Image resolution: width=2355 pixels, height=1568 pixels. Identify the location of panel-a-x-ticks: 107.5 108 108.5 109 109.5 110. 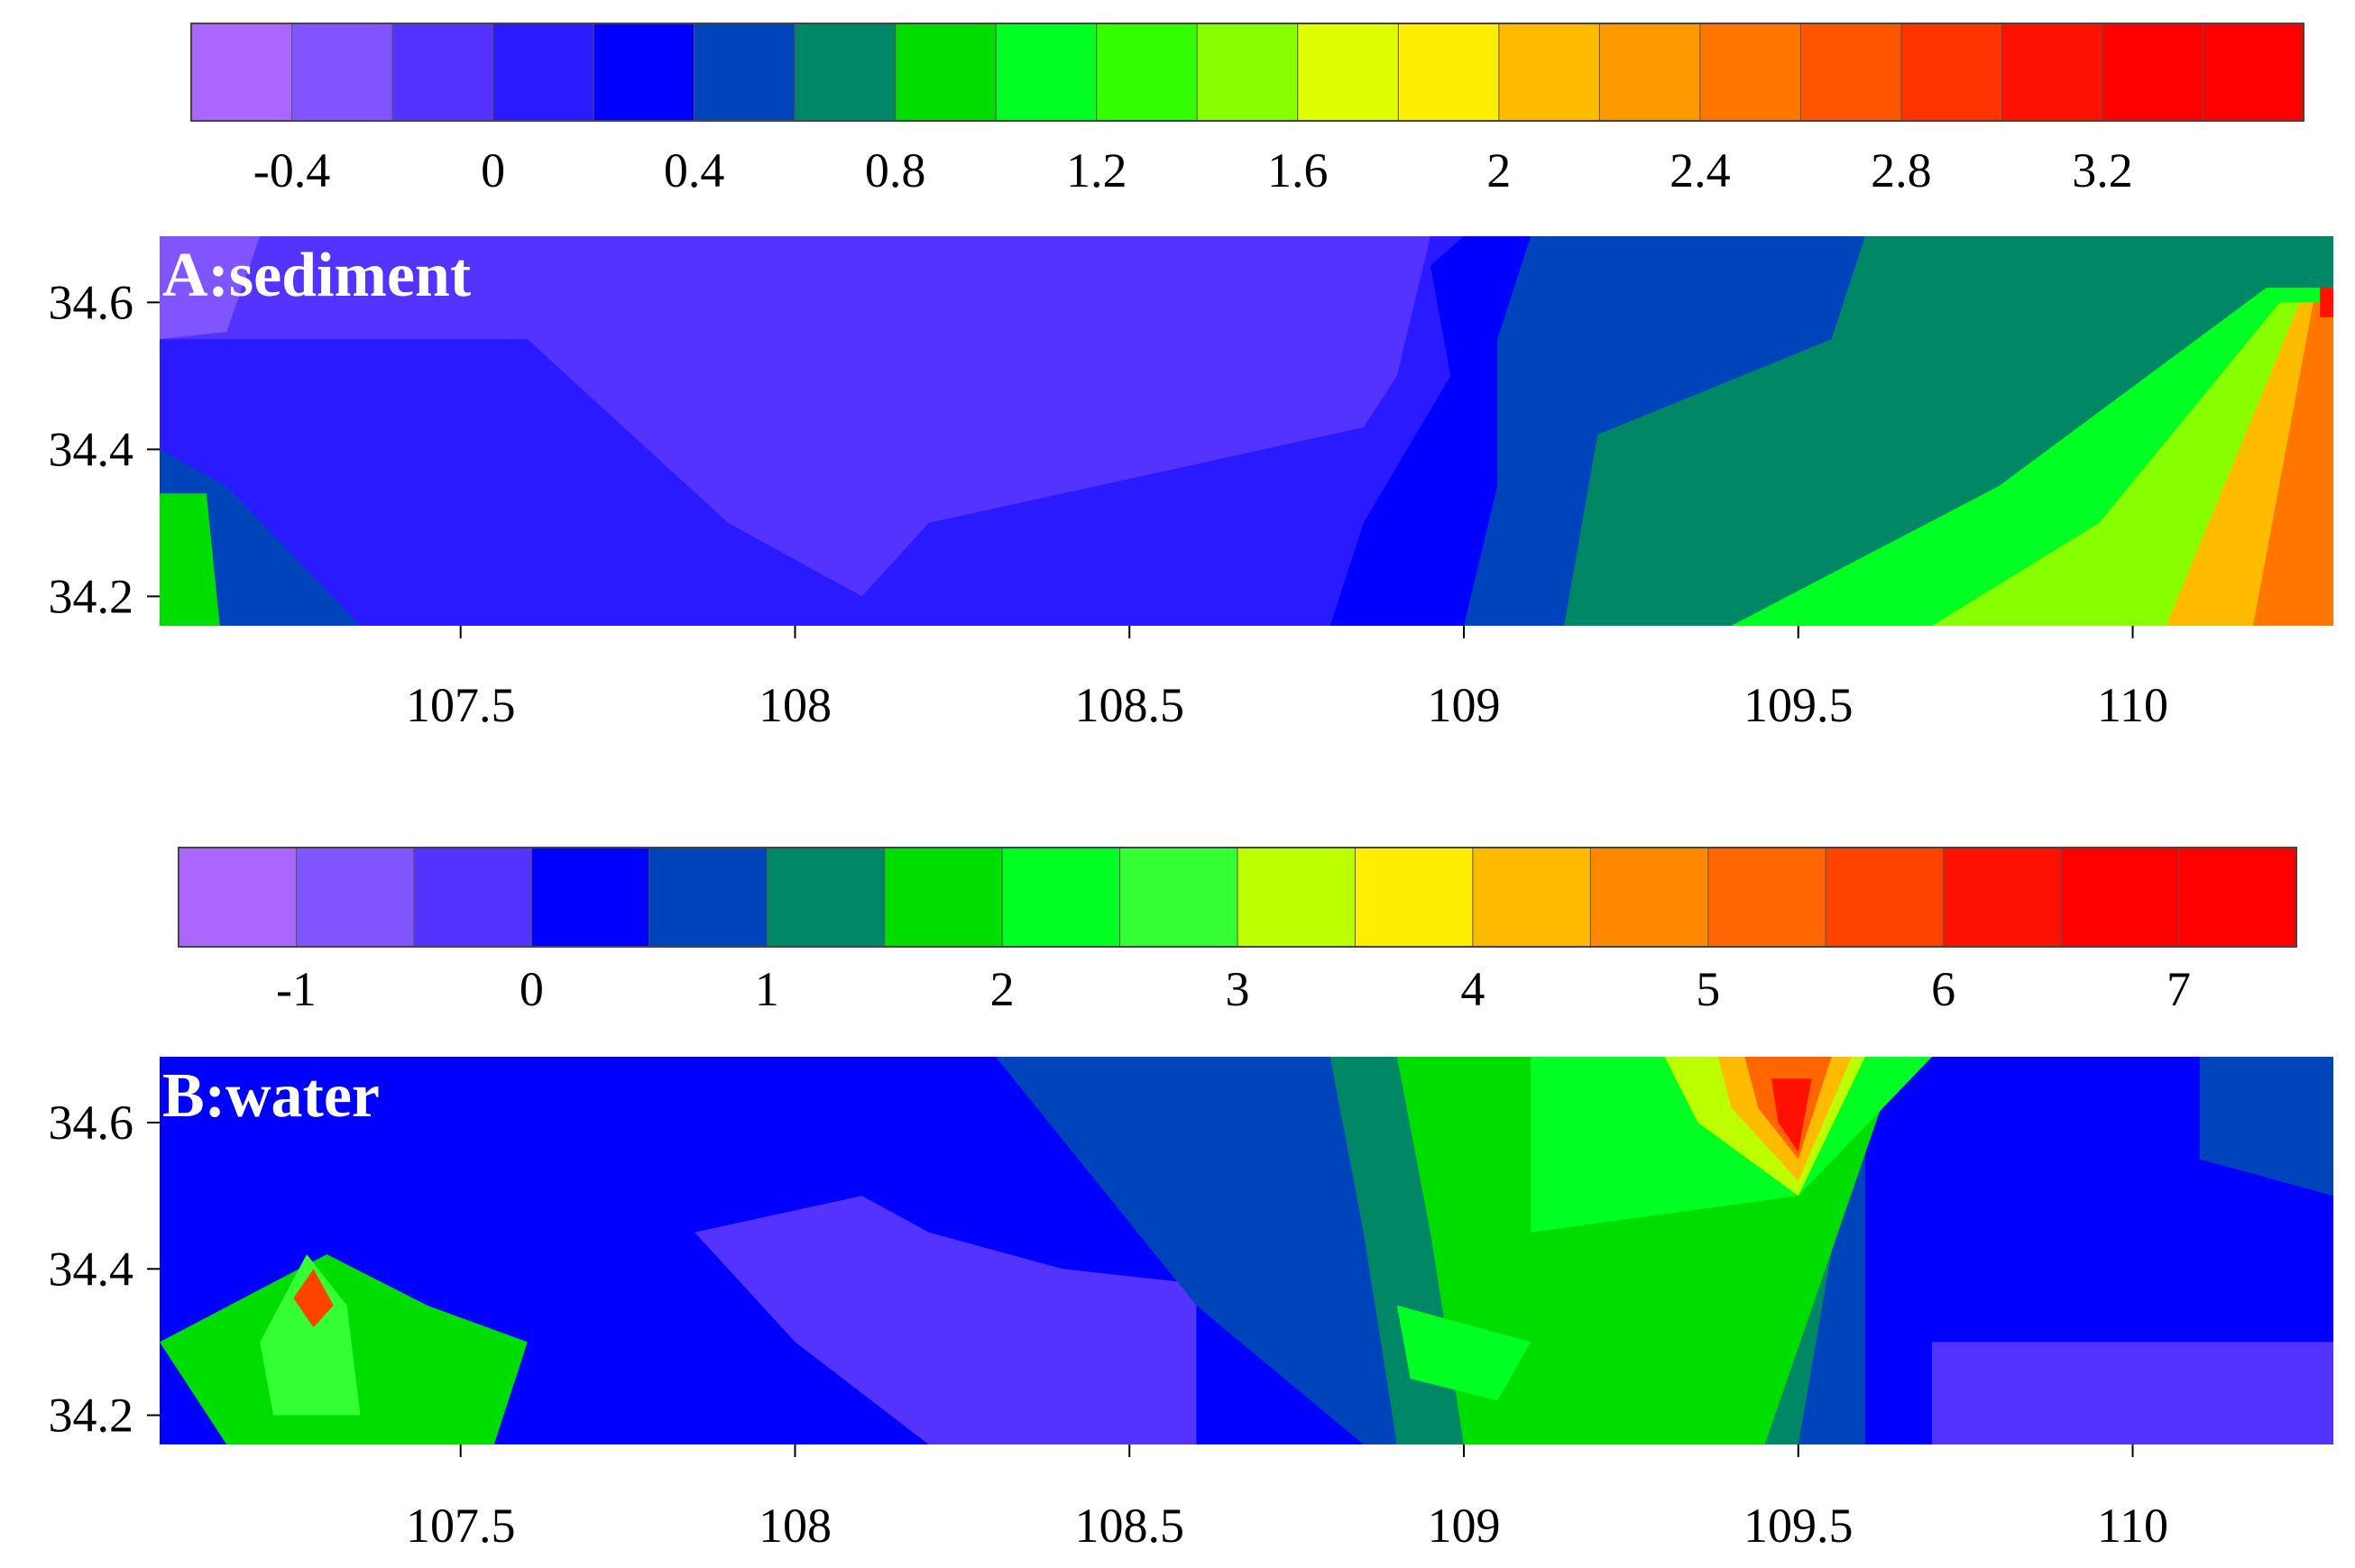
(1287, 679).